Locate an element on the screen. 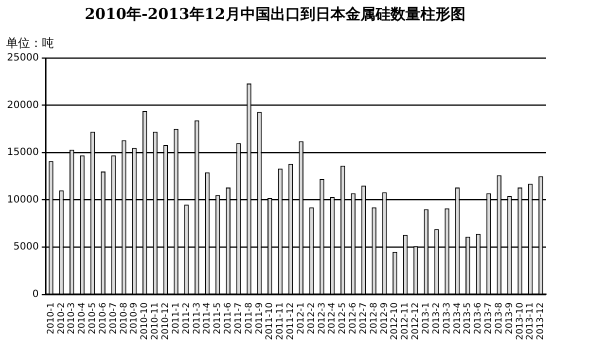 Image resolution: width=591 pixels, height=346 pixels. y-tick-label: 15000 is located at coordinates (23, 152).